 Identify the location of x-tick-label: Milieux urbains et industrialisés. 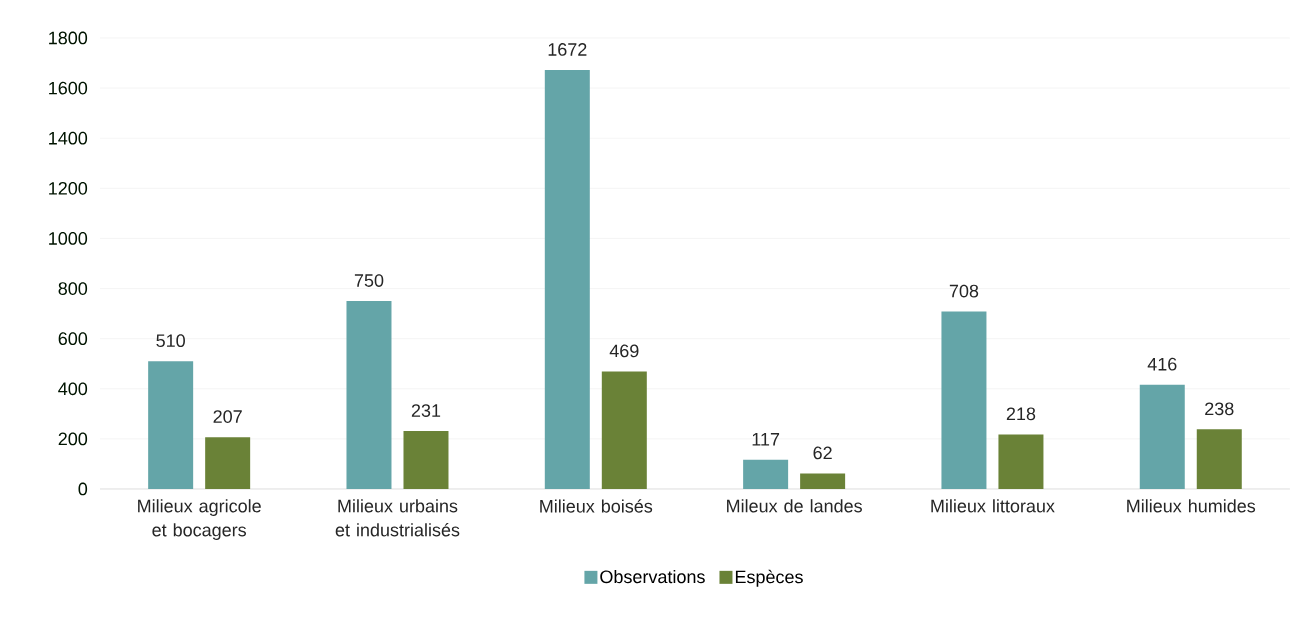
(397, 518).